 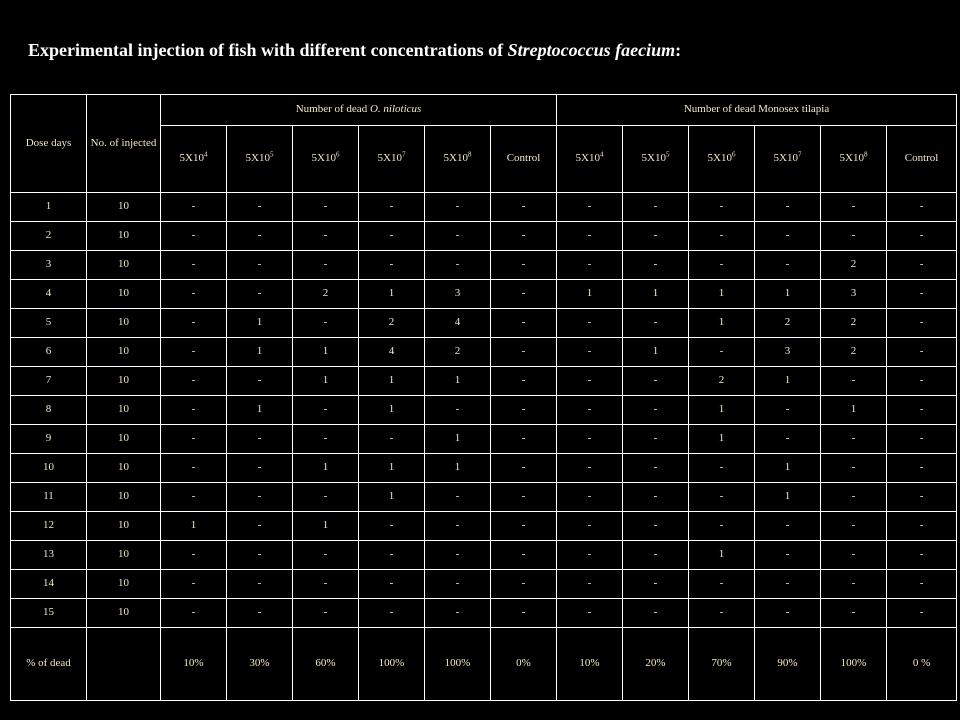 What do you see at coordinates (757, 110) in the screenshot?
I see `header-group-monosex: Number of dead Monosex tilapia` at bounding box center [757, 110].